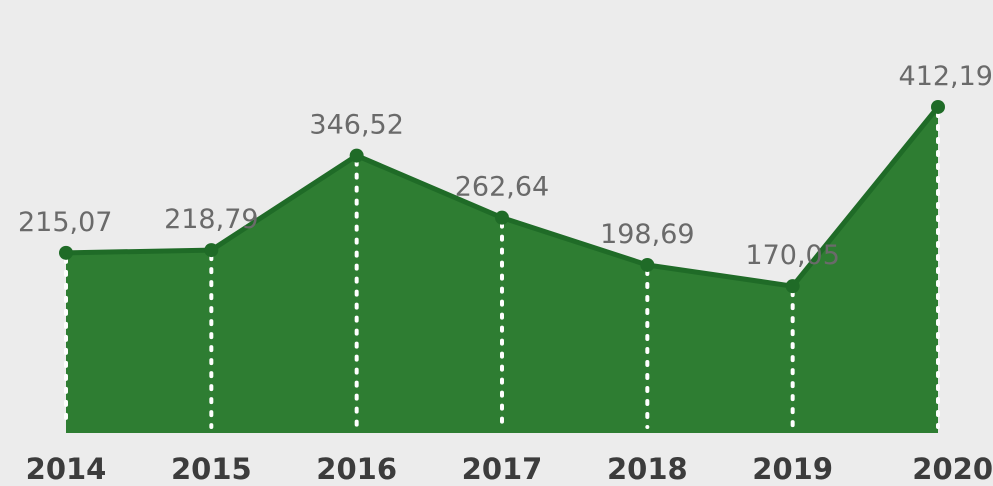  I want to click on data-point-2018, so click(647, 264).